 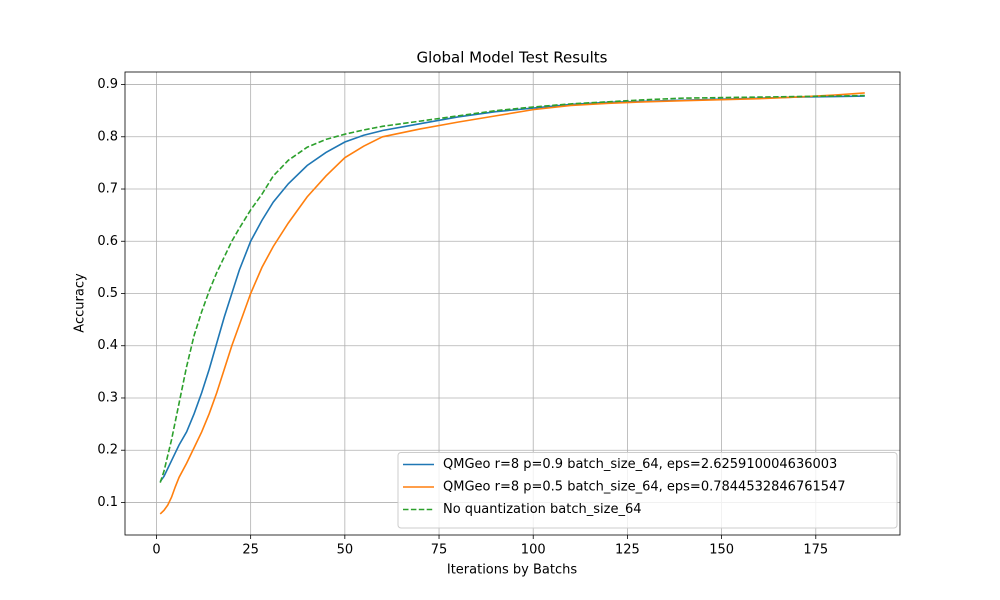 What do you see at coordinates (815, 550) in the screenshot?
I see `x-tick-label: 175` at bounding box center [815, 550].